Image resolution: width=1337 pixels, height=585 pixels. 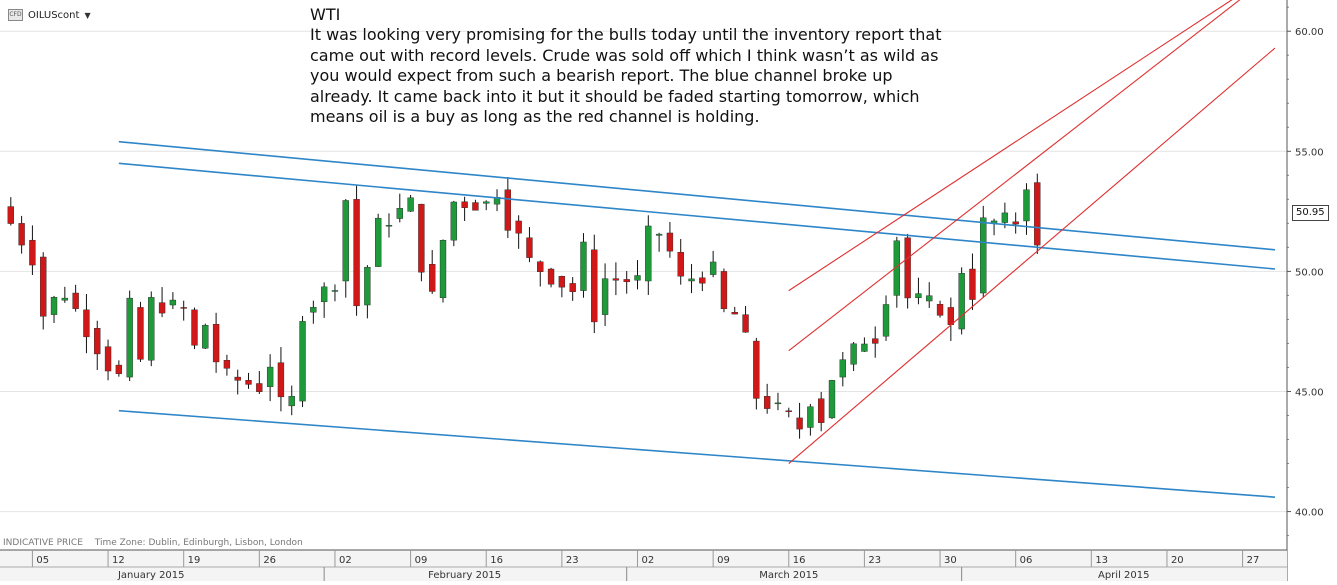 I want to click on x-tick-label: 30, so click(x=950, y=560).